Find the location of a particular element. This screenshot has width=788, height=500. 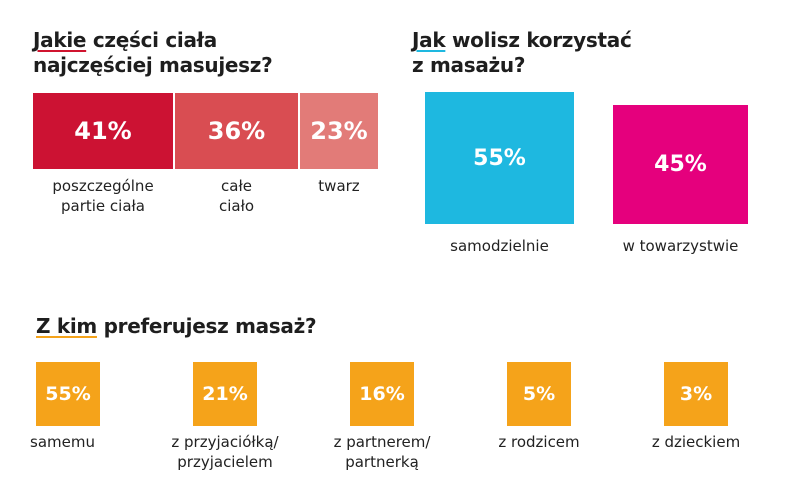

bar-3: 5% is located at coordinates (539, 394).